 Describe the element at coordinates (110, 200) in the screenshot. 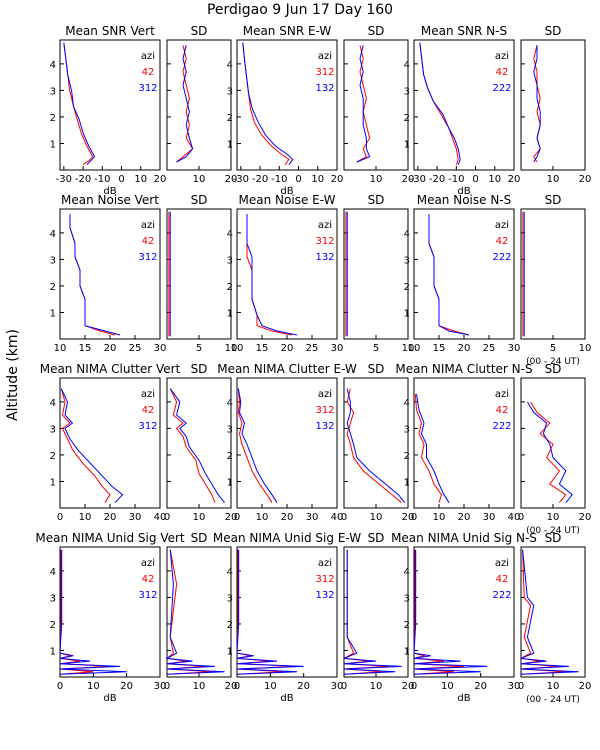

I see `mean-panel-title: Mean Noise Vert` at that location.